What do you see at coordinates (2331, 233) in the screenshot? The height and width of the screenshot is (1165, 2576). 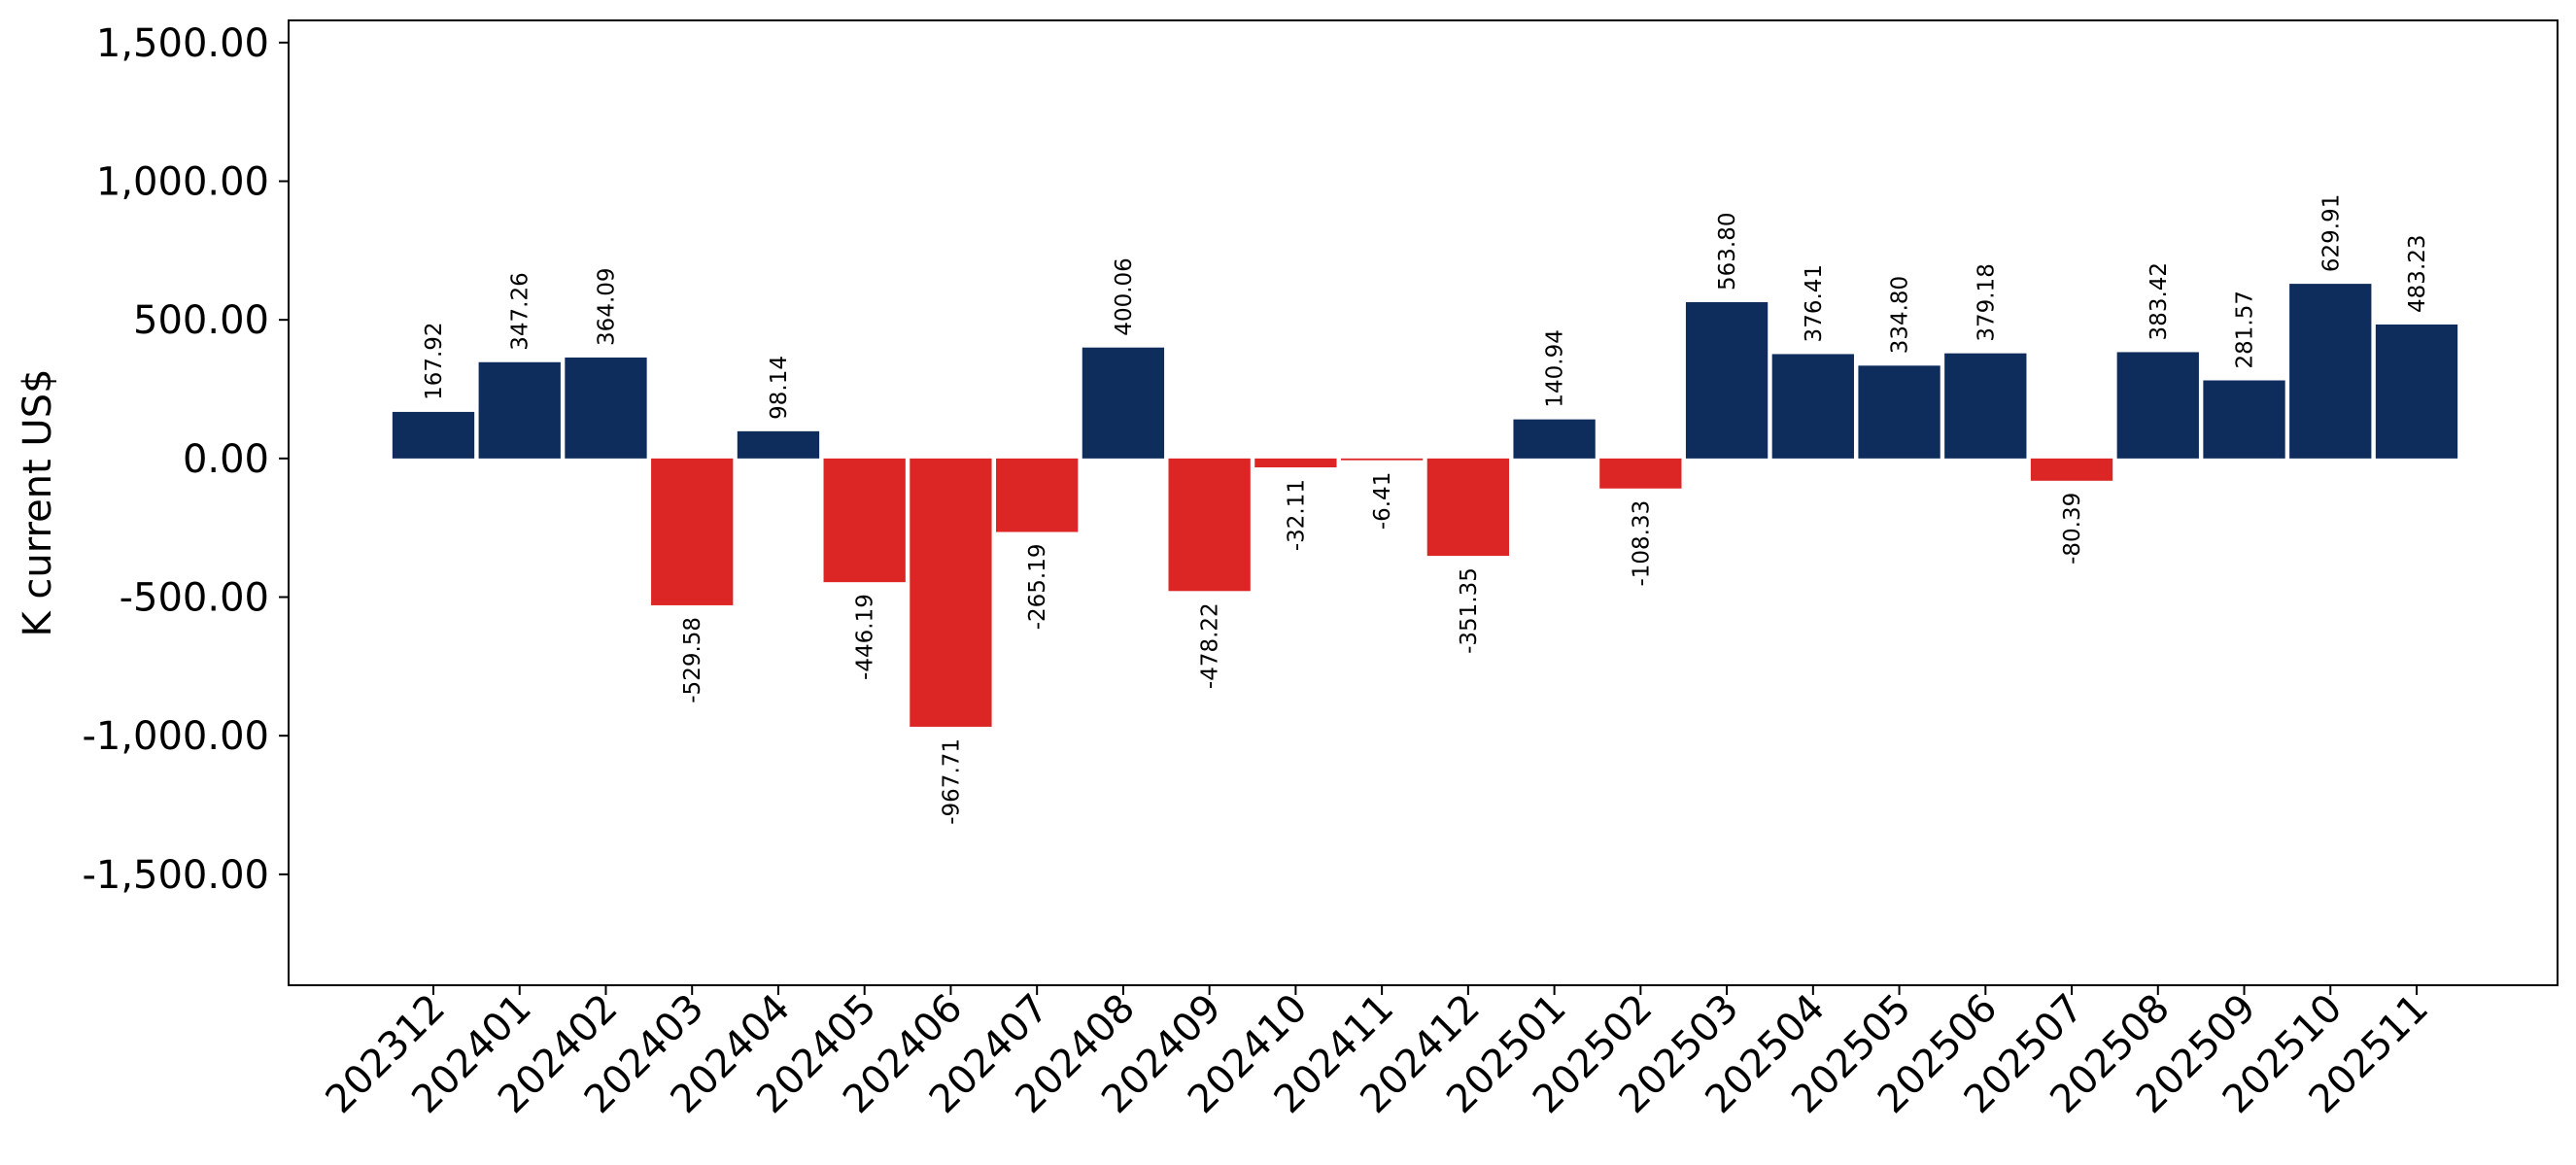 I see `value-label-202510: 629.91` at bounding box center [2331, 233].